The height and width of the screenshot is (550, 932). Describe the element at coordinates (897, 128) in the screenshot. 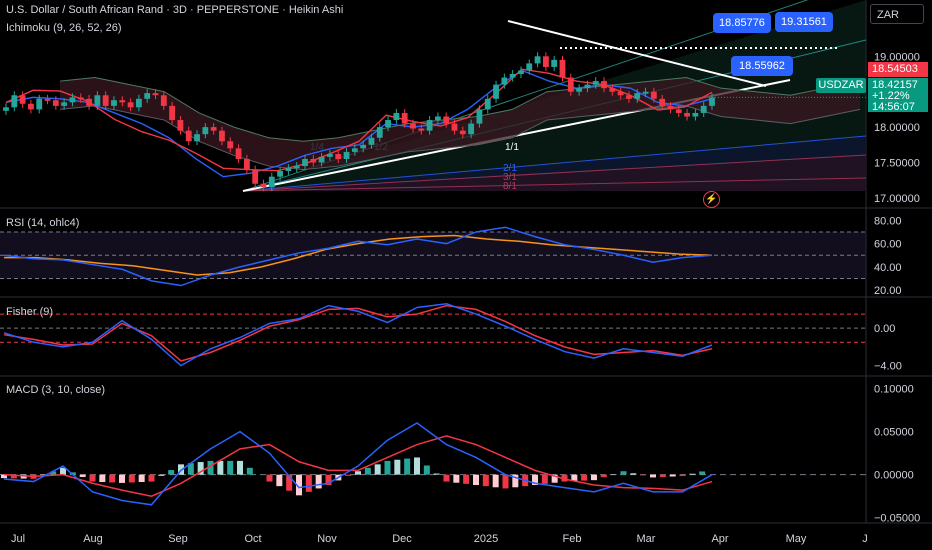

I see `price-tick-label: 18.00000` at that location.